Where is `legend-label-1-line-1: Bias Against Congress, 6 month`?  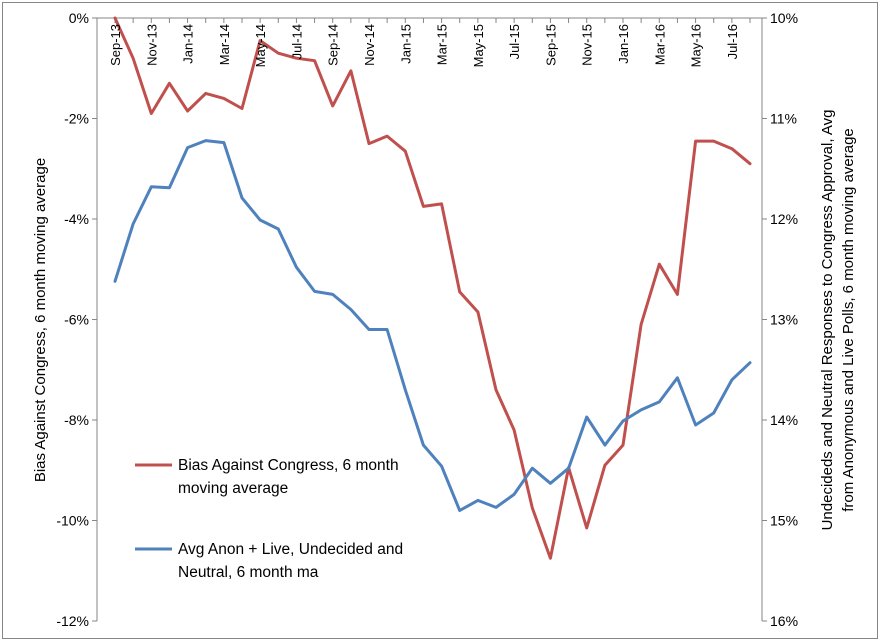 legend-label-1-line-1: Bias Against Congress, 6 month is located at coordinates (288, 465).